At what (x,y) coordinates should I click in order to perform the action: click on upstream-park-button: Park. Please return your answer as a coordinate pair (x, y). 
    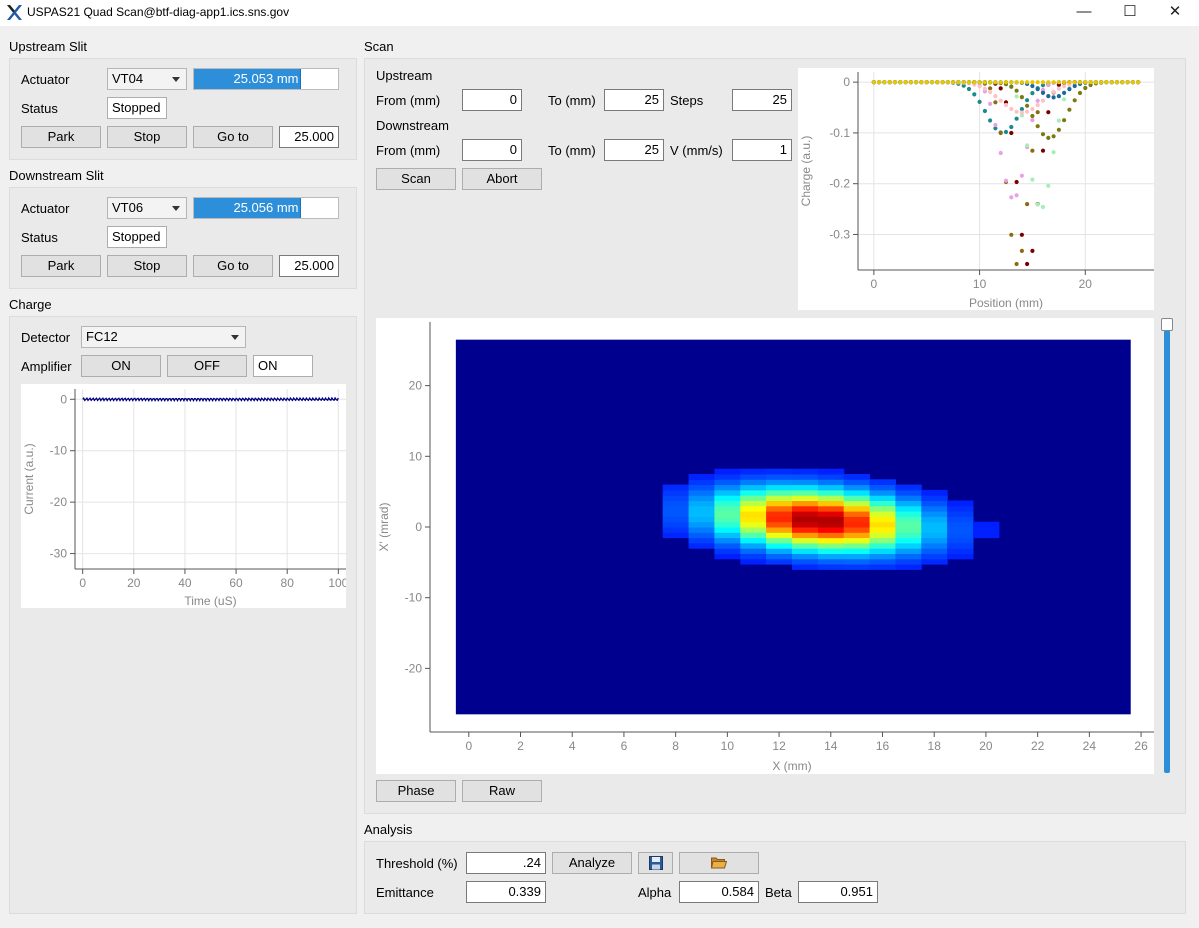
    Looking at the image, I should click on (61, 137).